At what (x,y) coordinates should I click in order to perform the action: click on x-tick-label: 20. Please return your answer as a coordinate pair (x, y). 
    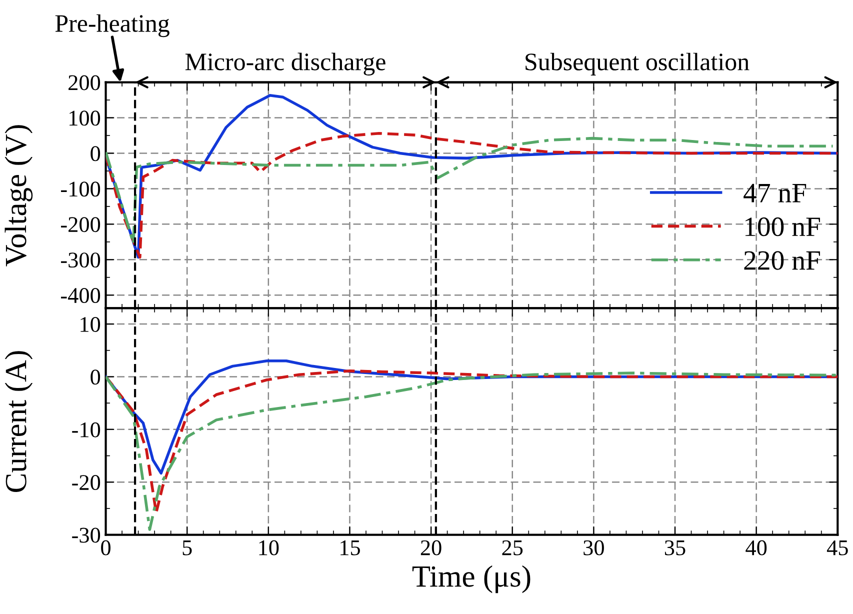
    Looking at the image, I should click on (431, 548).